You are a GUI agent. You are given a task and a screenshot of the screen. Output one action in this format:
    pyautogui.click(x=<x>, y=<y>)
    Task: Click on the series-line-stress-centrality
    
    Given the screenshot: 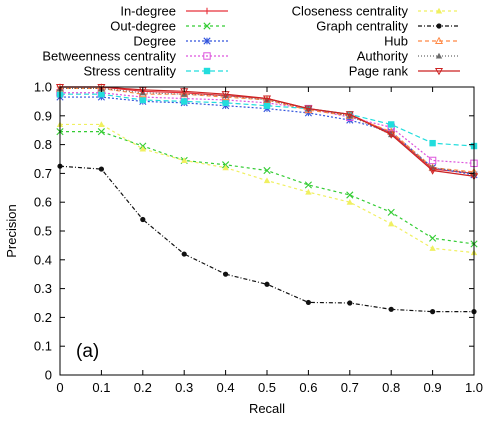 What is the action you would take?
    pyautogui.click(x=267, y=120)
    